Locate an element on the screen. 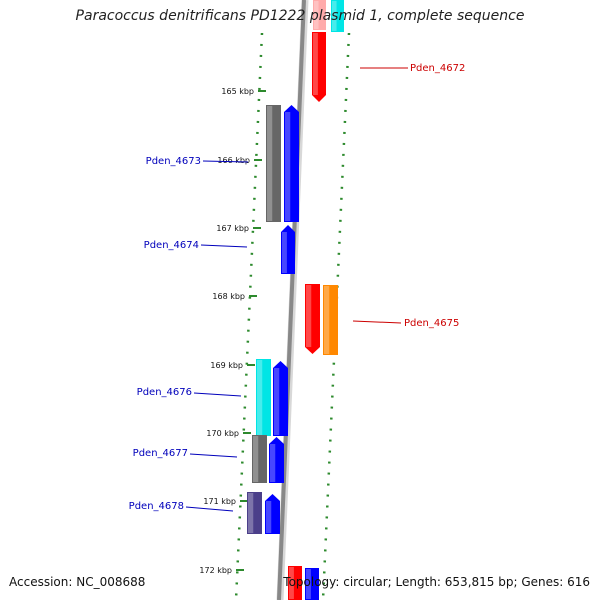 Image resolution: width=600 pixels, height=600 pixels. gene-label: Pden_4672 is located at coordinates (437, 68).